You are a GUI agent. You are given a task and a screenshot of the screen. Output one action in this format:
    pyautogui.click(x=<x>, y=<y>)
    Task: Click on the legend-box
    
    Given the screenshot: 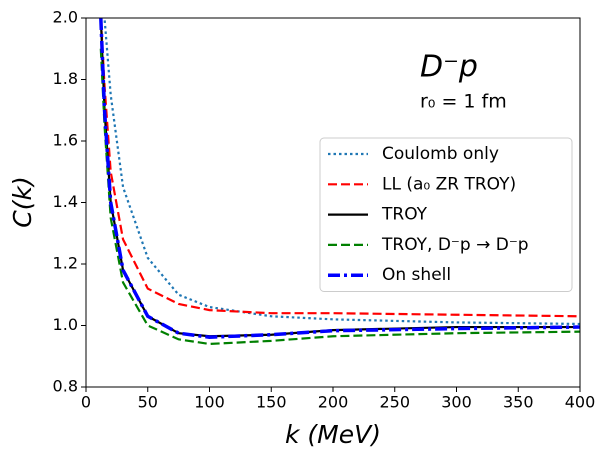 What is the action you would take?
    pyautogui.click(x=446, y=214)
    